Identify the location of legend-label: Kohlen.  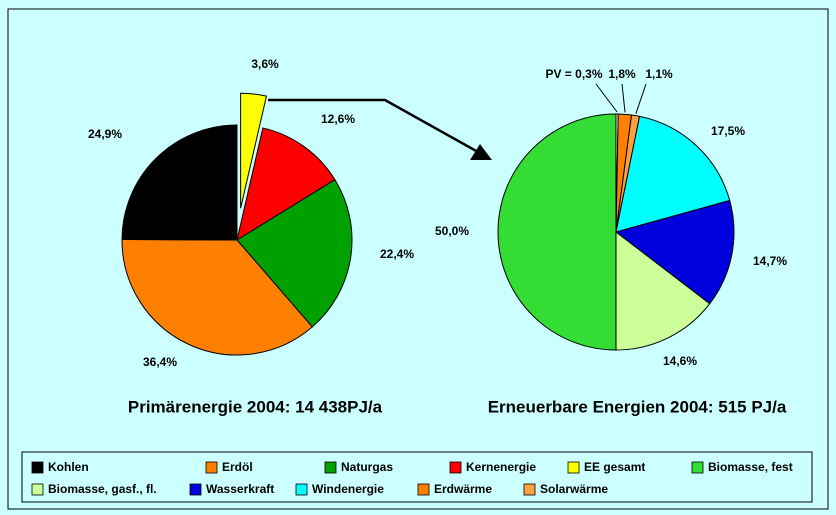
(68, 467).